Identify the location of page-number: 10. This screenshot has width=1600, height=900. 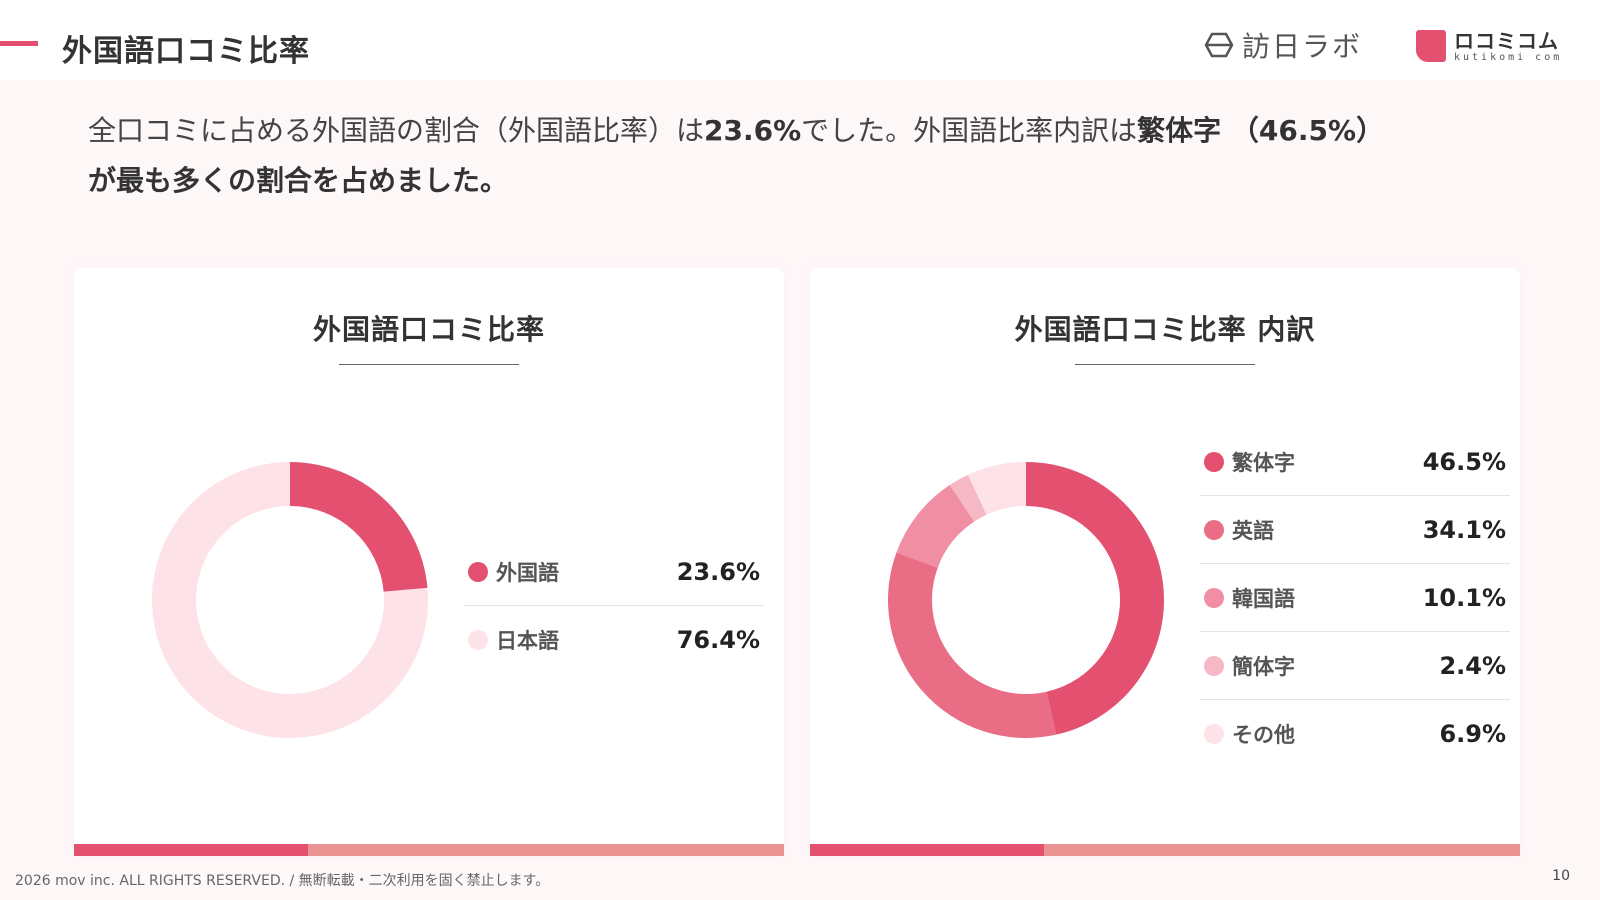
(1561, 876).